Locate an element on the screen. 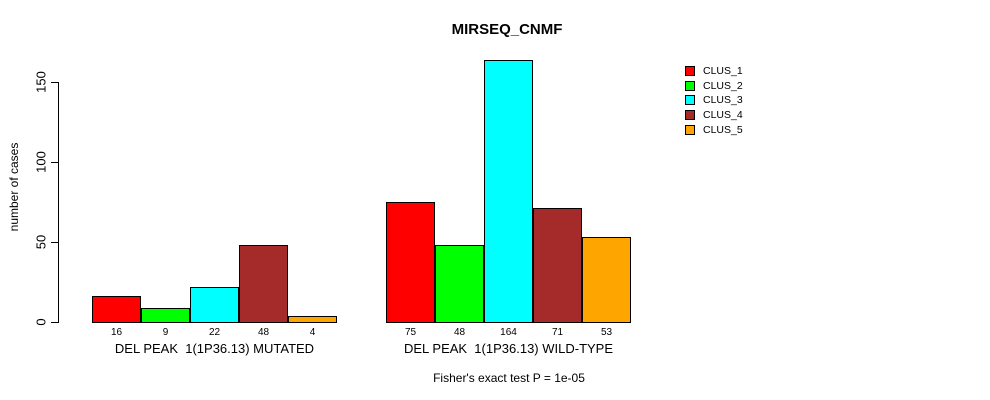  bar-value-label: 75 is located at coordinates (410, 332).